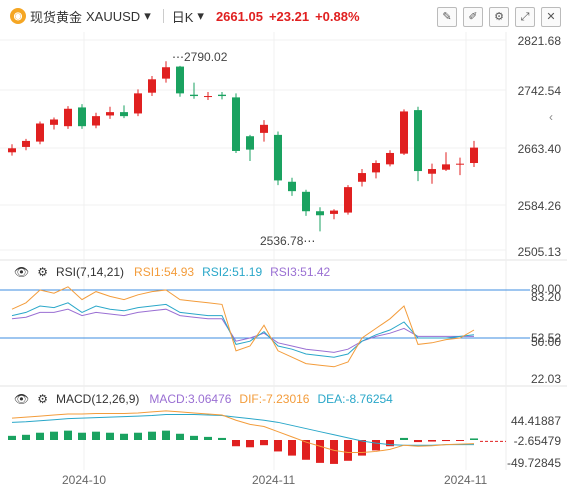 The image size is (567, 492). I want to click on pen-icon: ✐, so click(473, 17).